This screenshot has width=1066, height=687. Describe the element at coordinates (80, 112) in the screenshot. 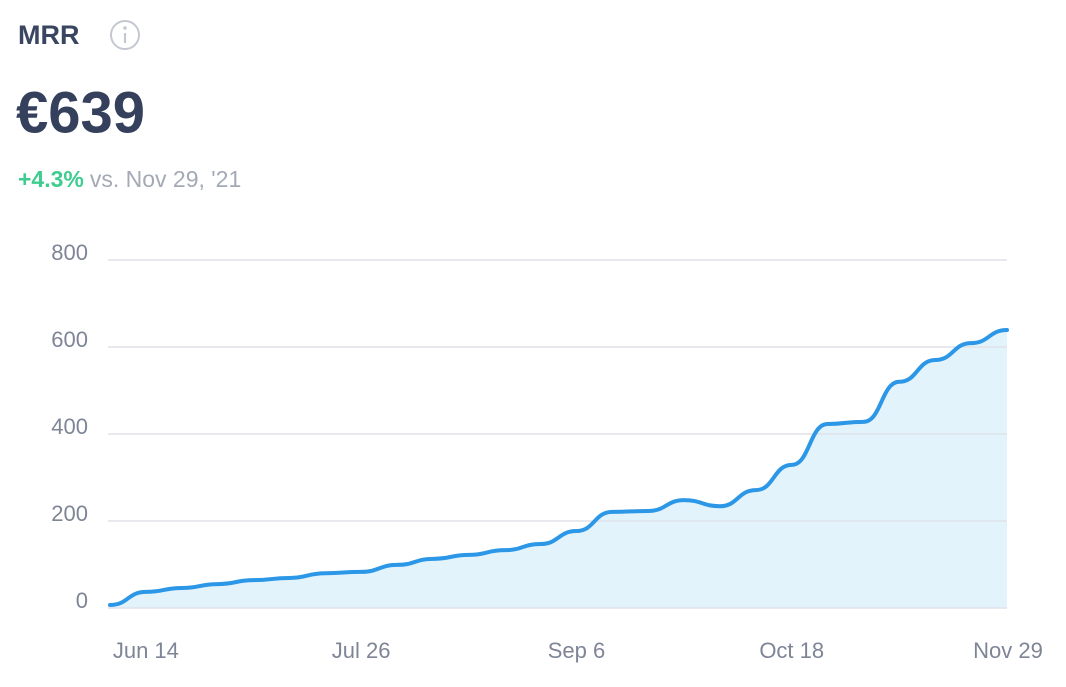

I see `metric-value: €639` at that location.